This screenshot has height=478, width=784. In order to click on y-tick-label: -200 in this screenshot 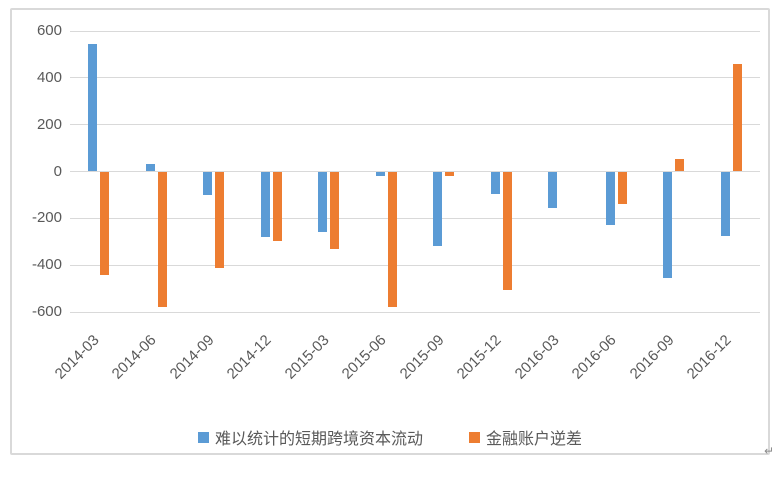, I will do `click(46, 218)`.